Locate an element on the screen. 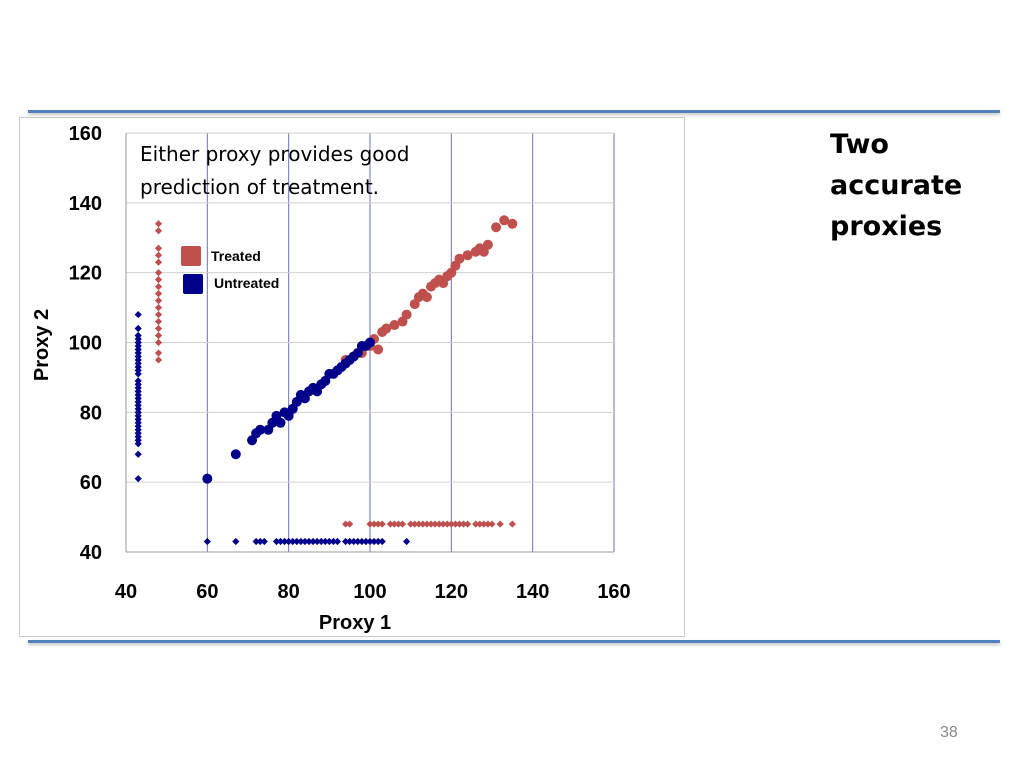 This screenshot has height=768, width=1024. legend: Treated Untreated is located at coordinates (230, 270).